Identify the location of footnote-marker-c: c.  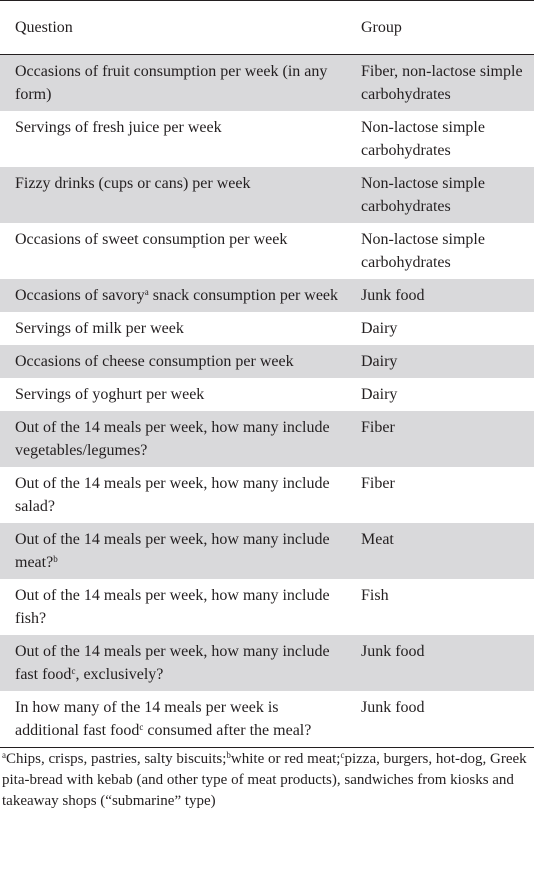
(342, 755).